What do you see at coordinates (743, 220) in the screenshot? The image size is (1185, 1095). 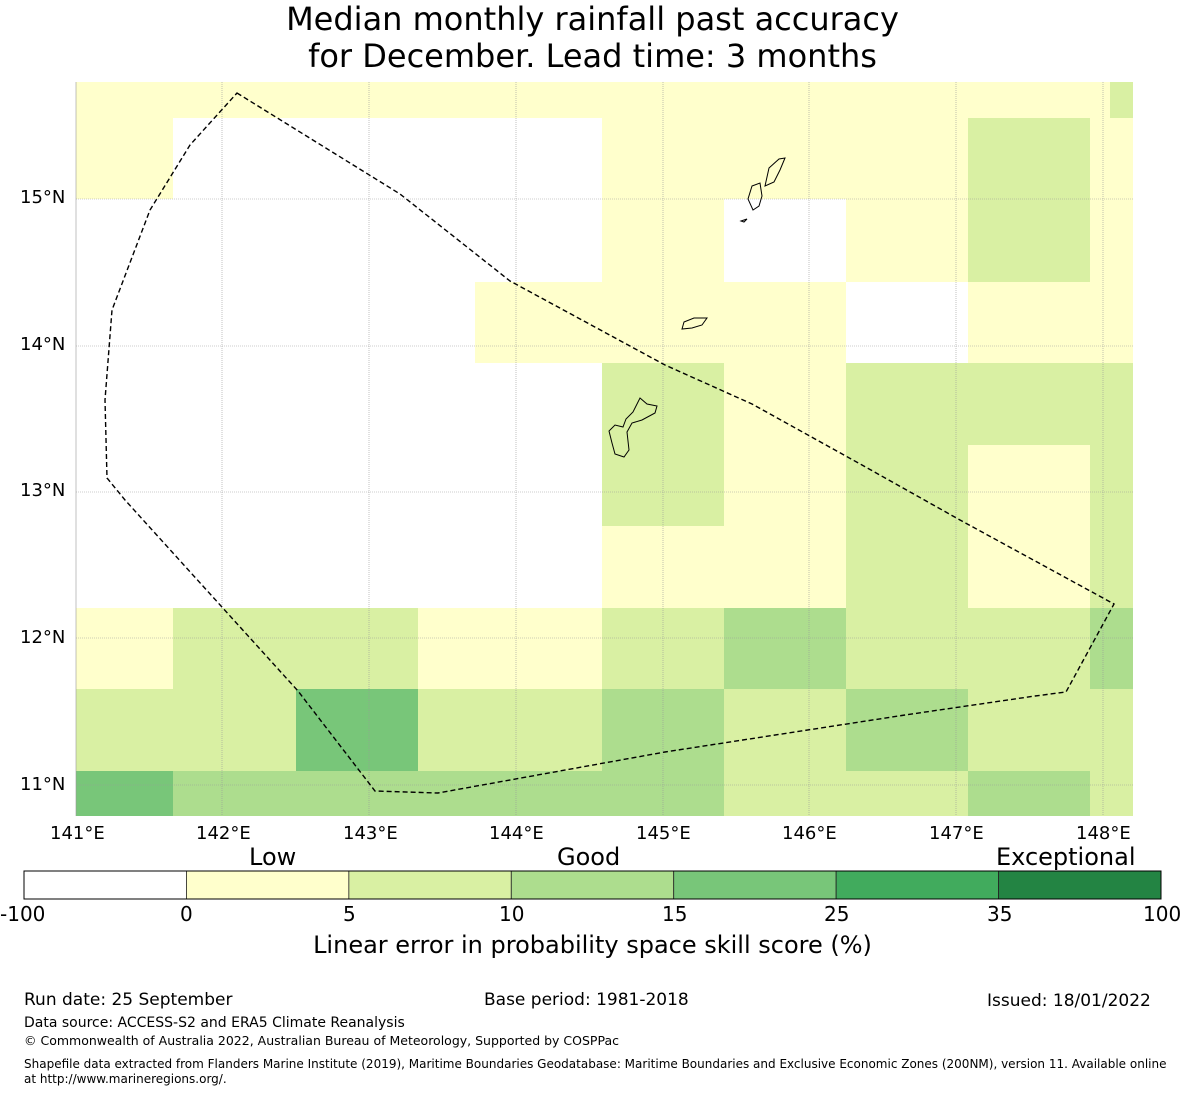 I see `island-aguijan` at bounding box center [743, 220].